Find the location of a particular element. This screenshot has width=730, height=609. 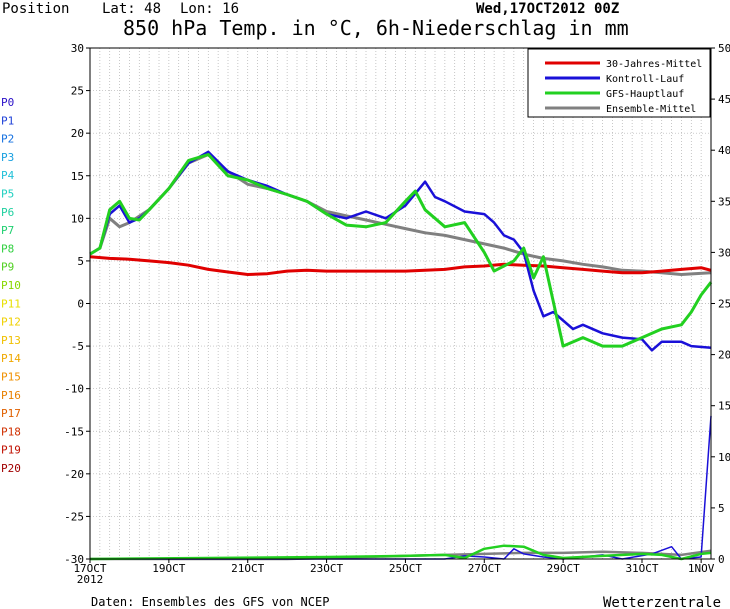

legend-box is located at coordinates (619, 83).